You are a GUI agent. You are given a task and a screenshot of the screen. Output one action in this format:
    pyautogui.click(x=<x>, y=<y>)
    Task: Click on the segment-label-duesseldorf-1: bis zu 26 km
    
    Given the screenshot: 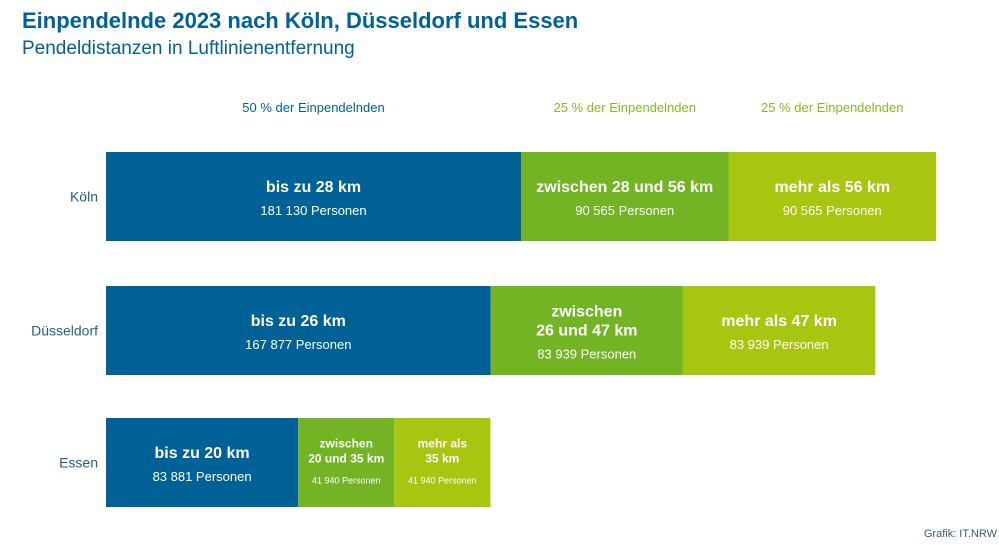 What is the action you would take?
    pyautogui.click(x=298, y=321)
    